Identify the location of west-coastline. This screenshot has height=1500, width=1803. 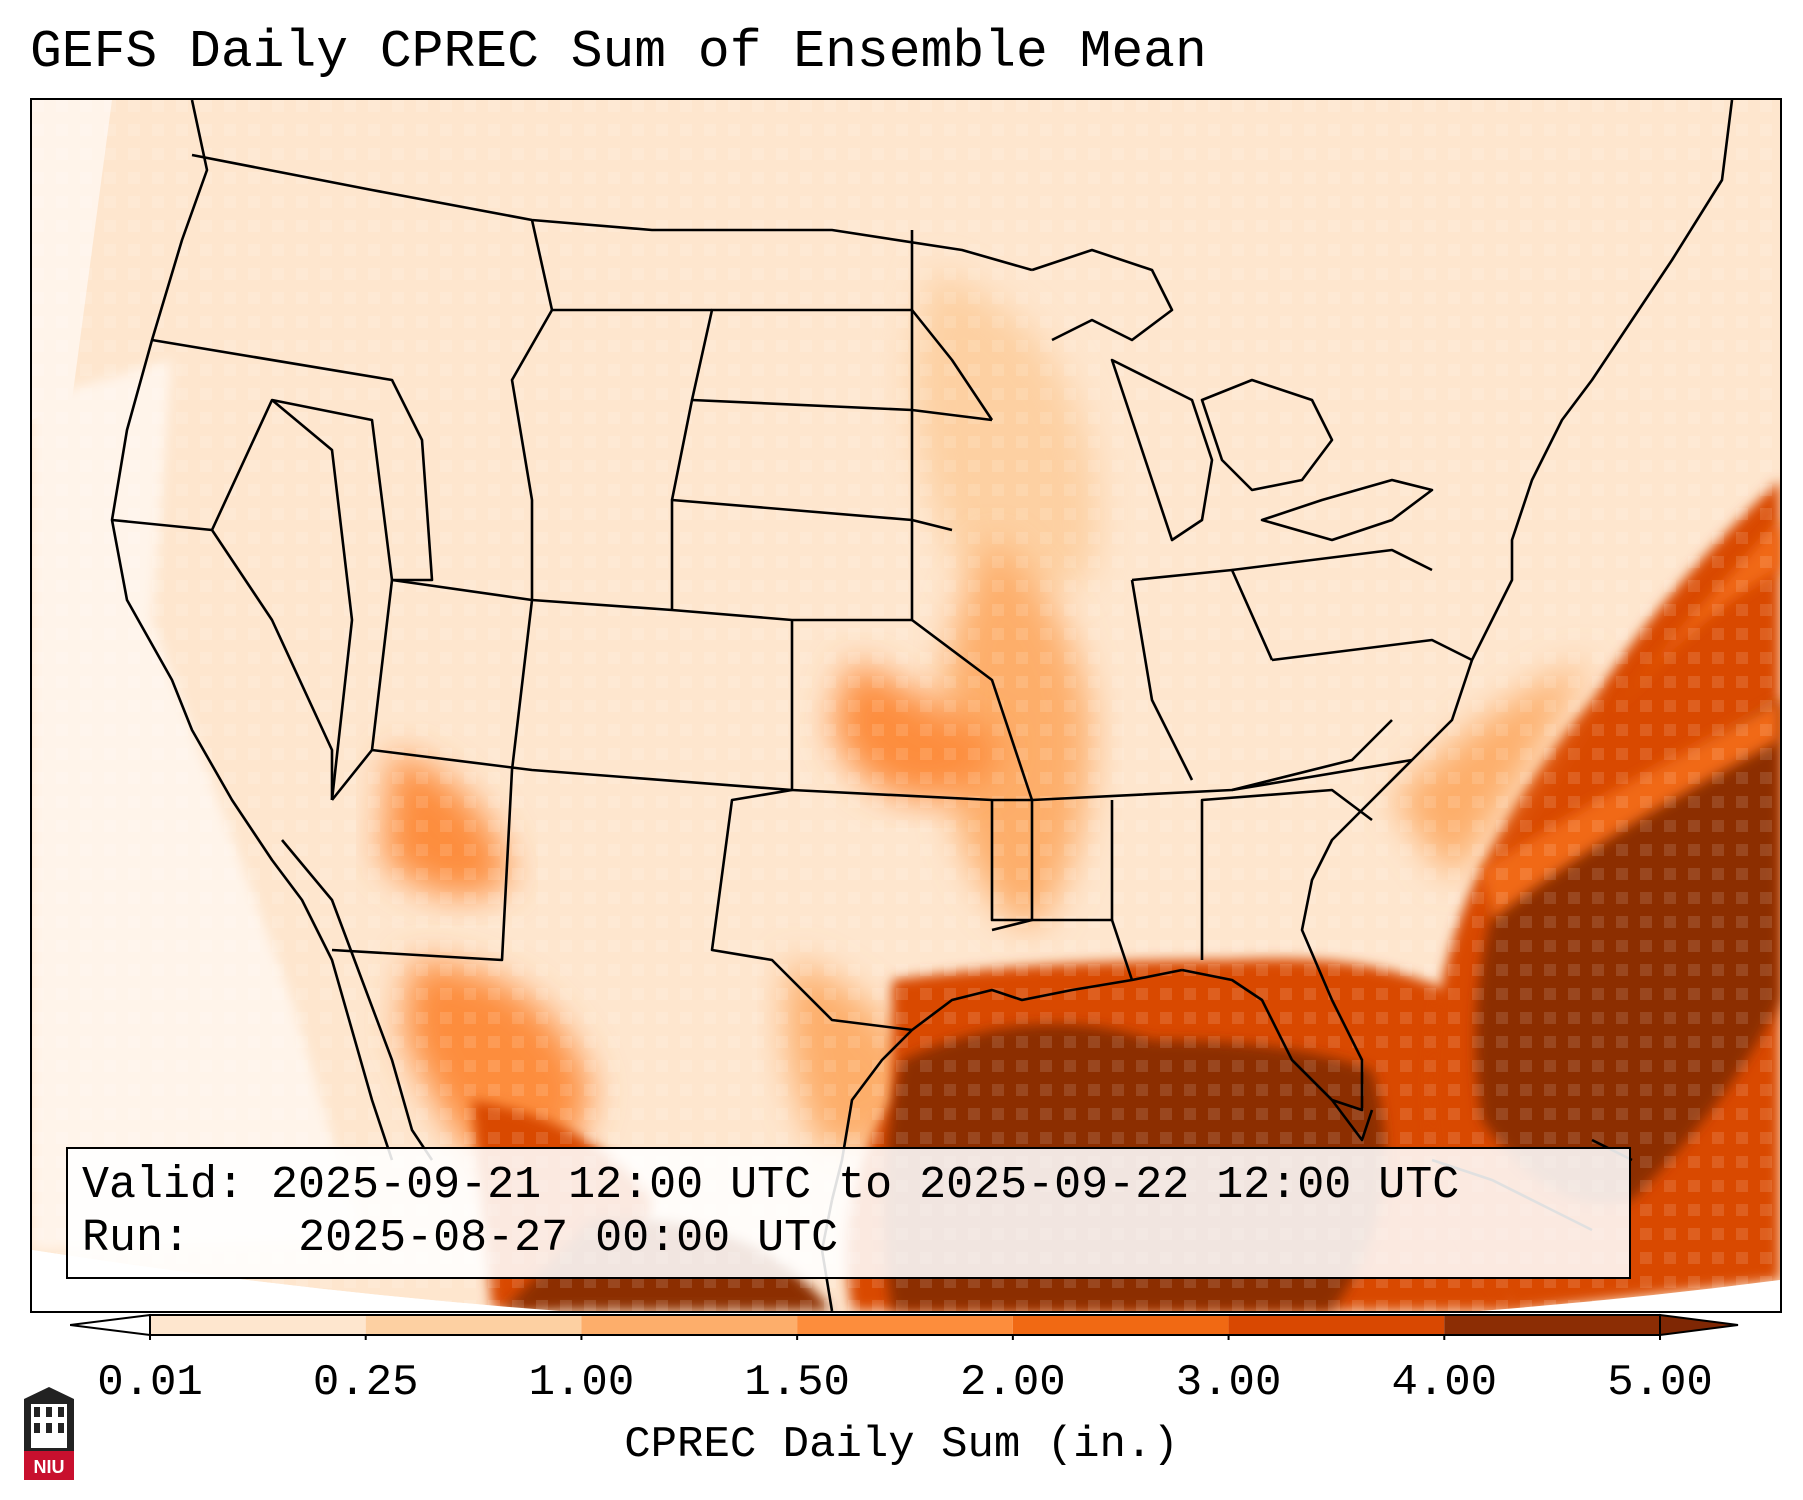
(252, 630).